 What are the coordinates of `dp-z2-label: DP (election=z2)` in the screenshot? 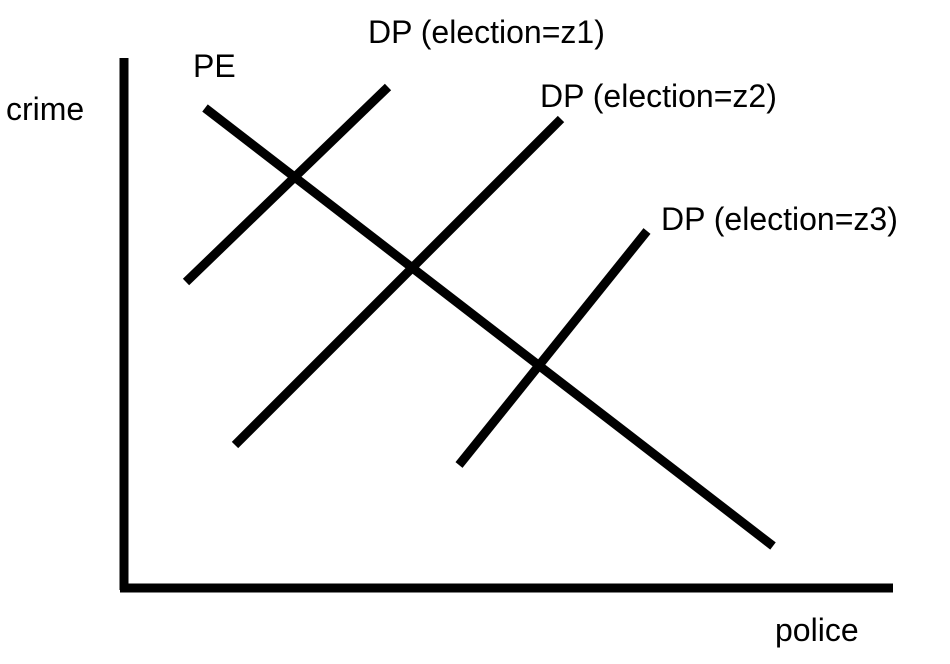 It's located at (658, 96).